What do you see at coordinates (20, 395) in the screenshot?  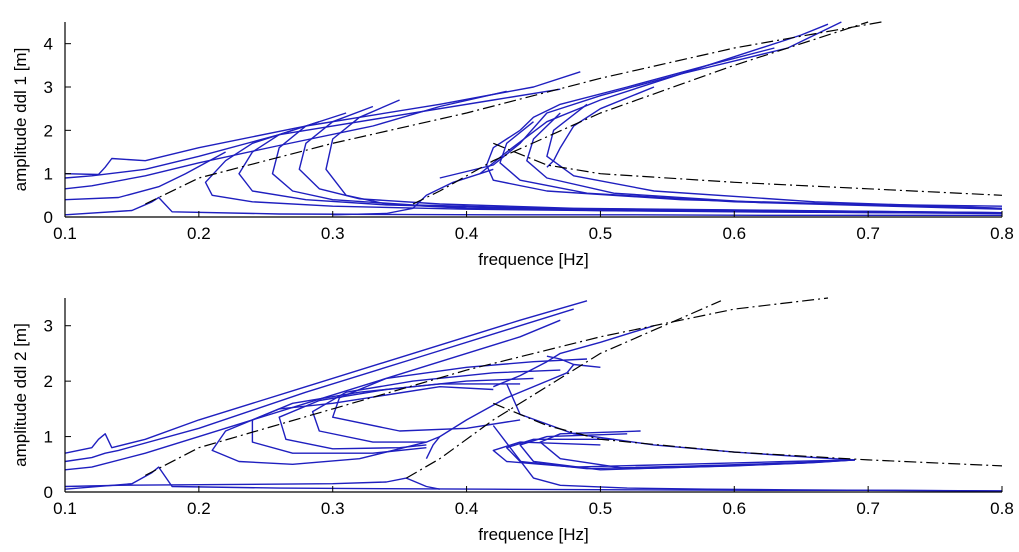 I see `y-axis-label: amplitude ddl 2 [m]` at bounding box center [20, 395].